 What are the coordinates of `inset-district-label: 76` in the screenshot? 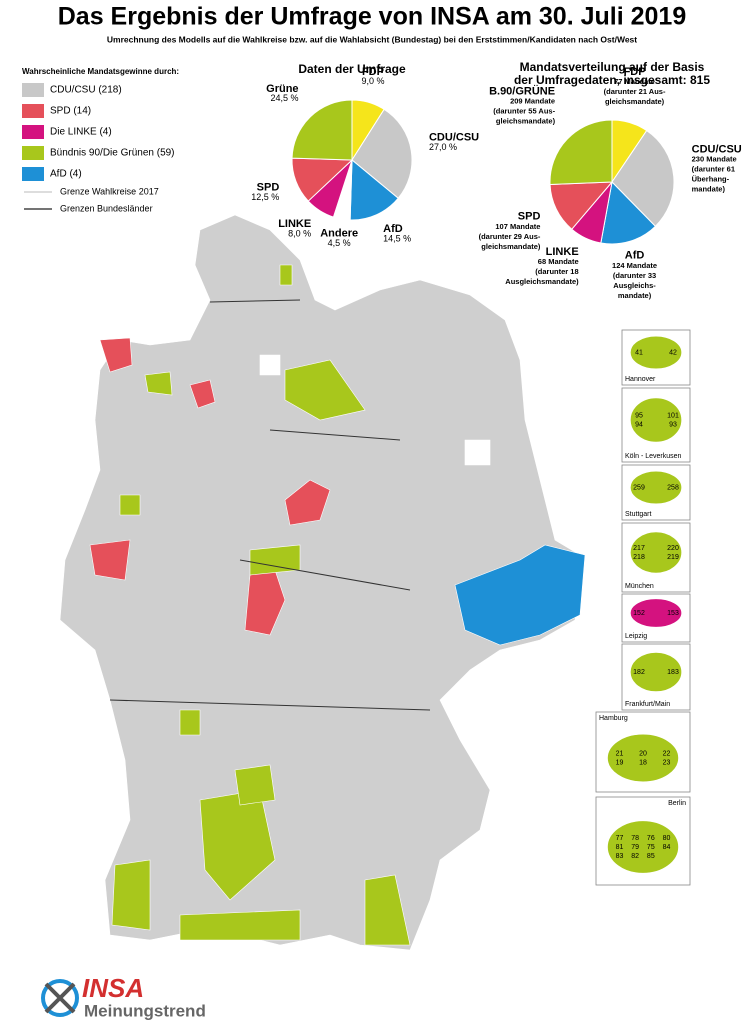 It's located at (651, 838).